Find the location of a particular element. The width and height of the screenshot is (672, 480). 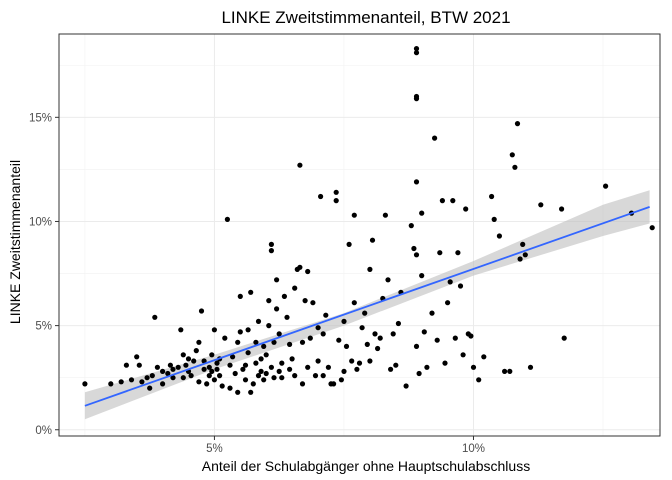

x-axis-ticks: 5% 10% is located at coordinates (345, 445).